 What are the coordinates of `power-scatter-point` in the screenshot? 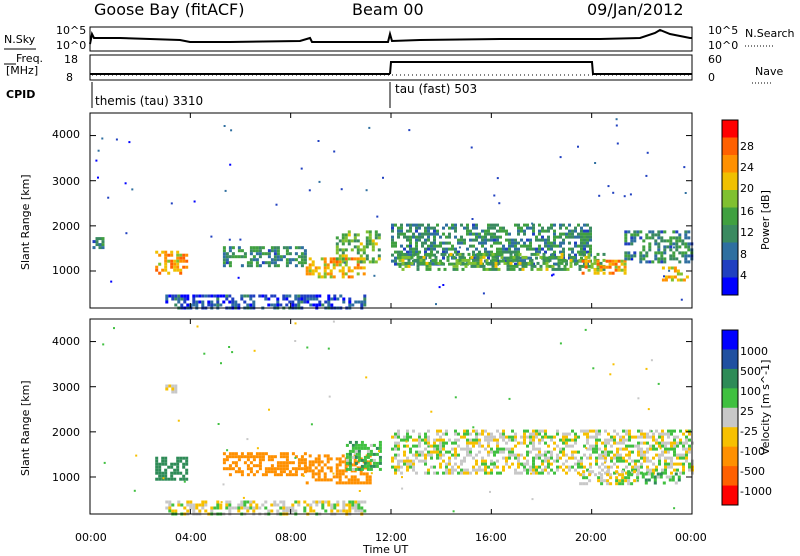 It's located at (499, 203).